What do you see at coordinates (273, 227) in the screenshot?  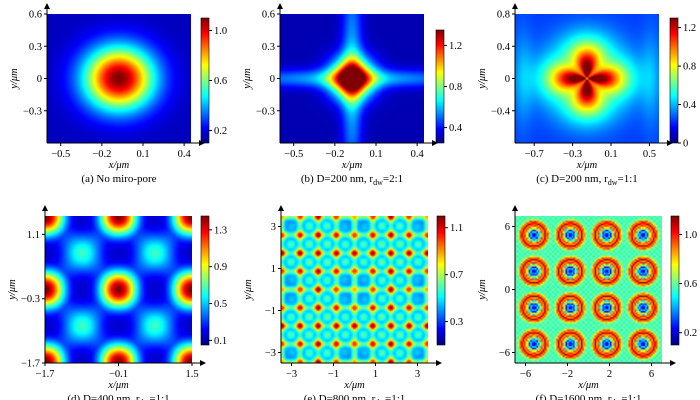 I see `y-tick-label: 3` at bounding box center [273, 227].